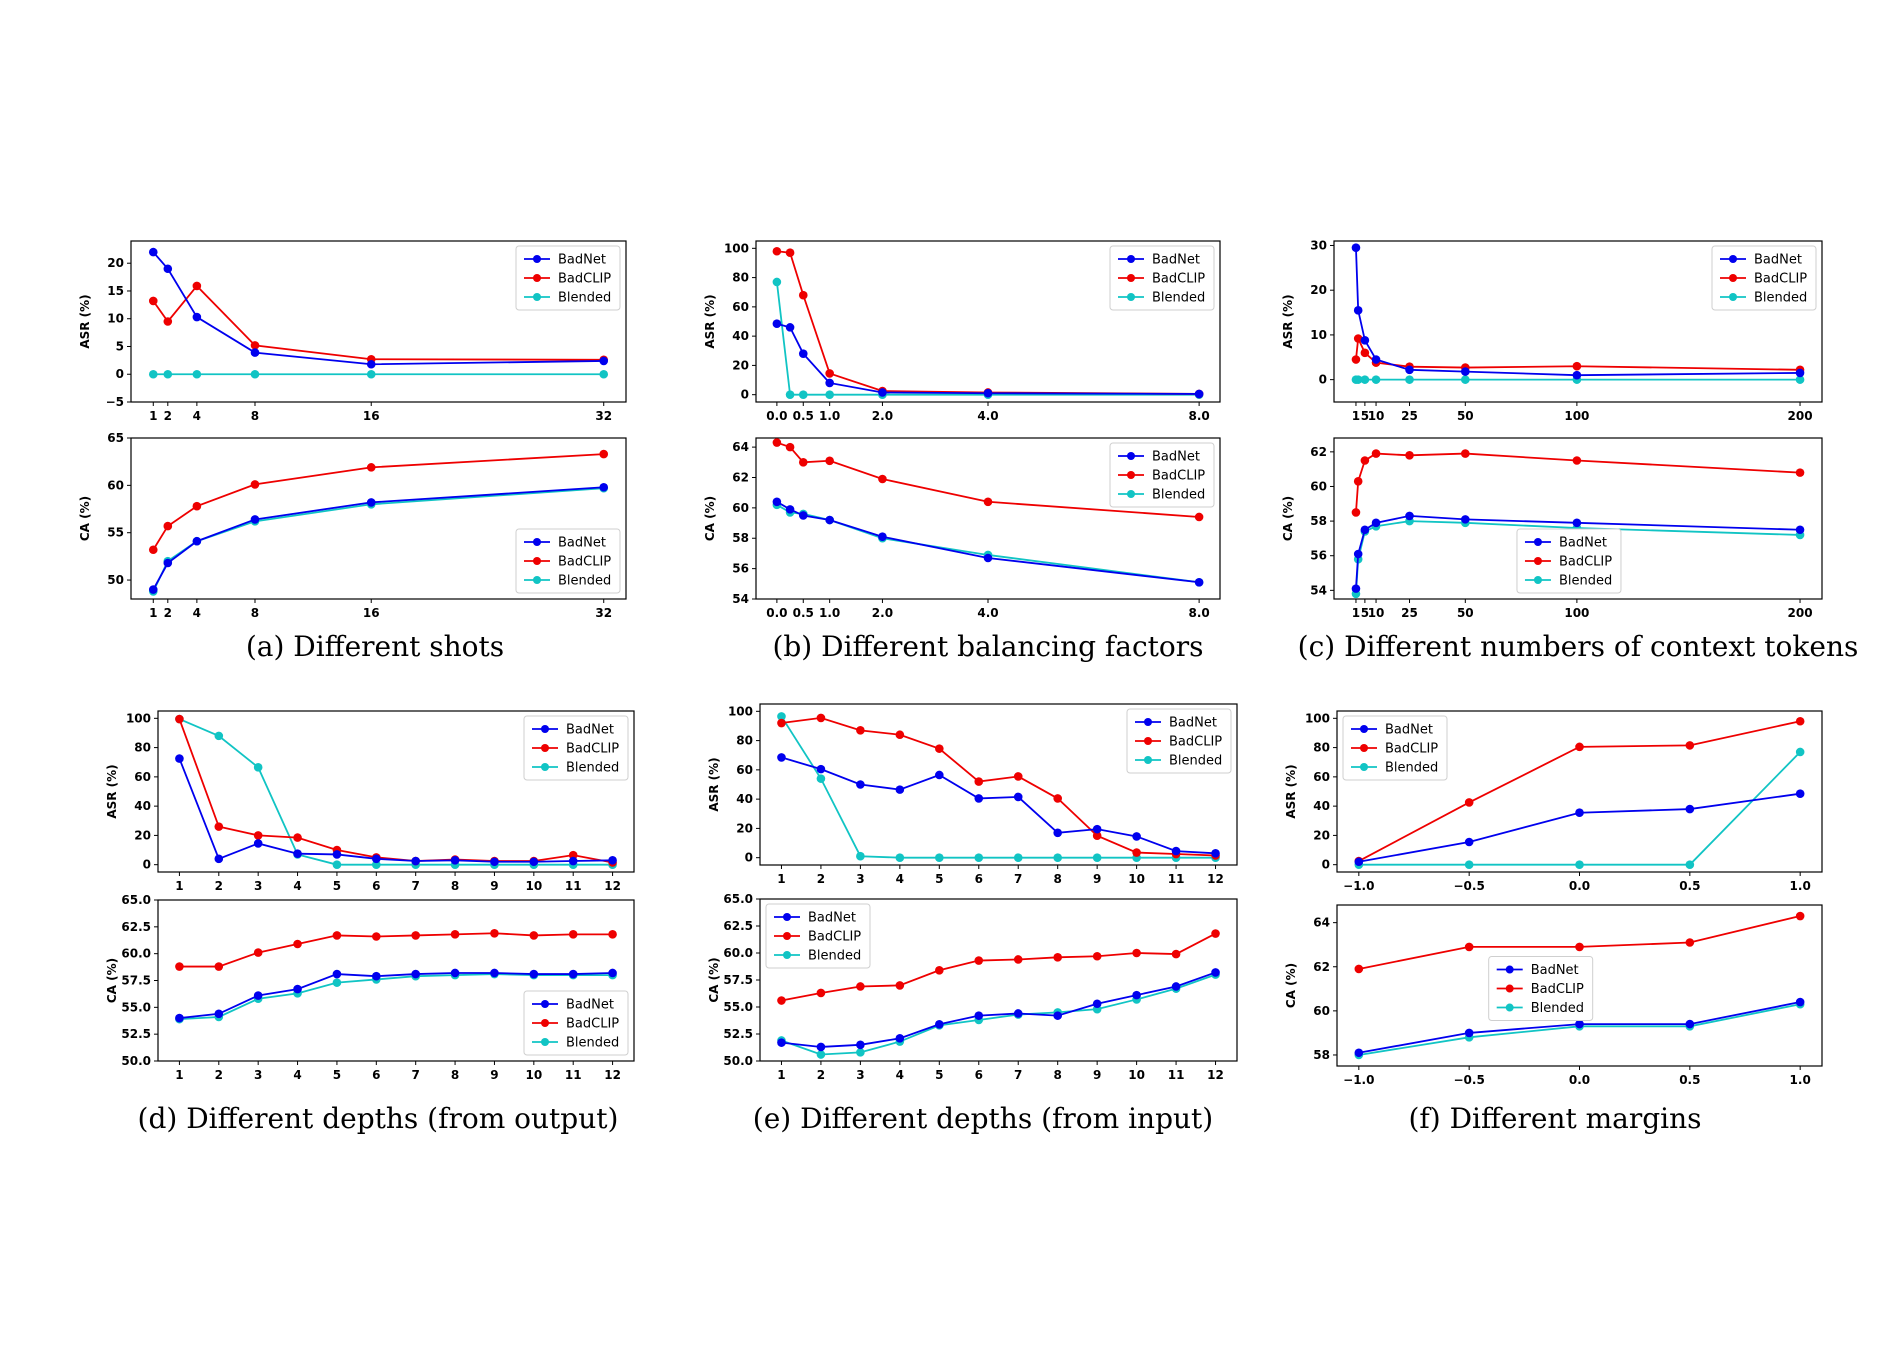  What do you see at coordinates (738, 899) in the screenshot?
I see `y-tick-label: 65.0` at bounding box center [738, 899].